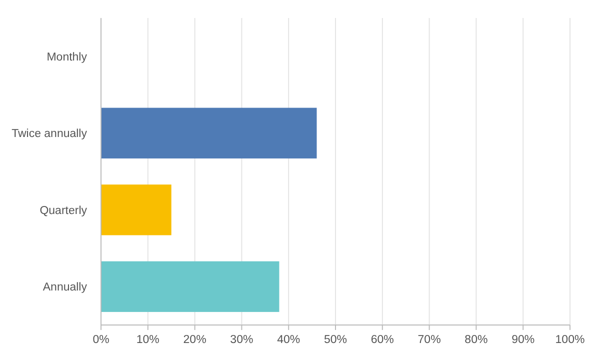  I want to click on x-tick-label: 0%, so click(101, 340).